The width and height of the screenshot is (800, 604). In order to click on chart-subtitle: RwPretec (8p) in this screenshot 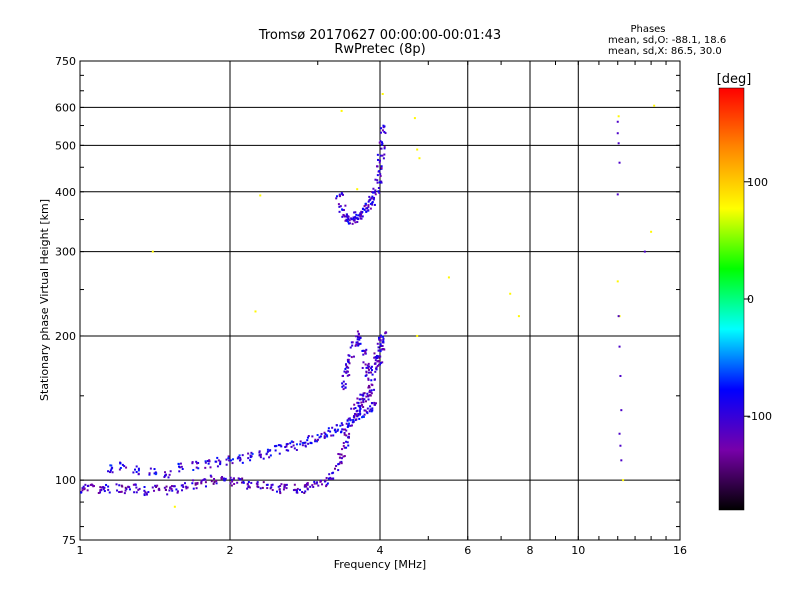, I will do `click(379, 49)`.